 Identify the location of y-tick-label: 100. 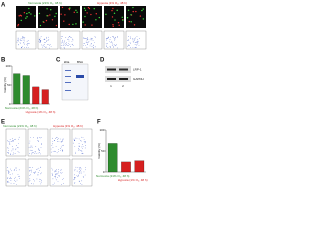
(101, 130).